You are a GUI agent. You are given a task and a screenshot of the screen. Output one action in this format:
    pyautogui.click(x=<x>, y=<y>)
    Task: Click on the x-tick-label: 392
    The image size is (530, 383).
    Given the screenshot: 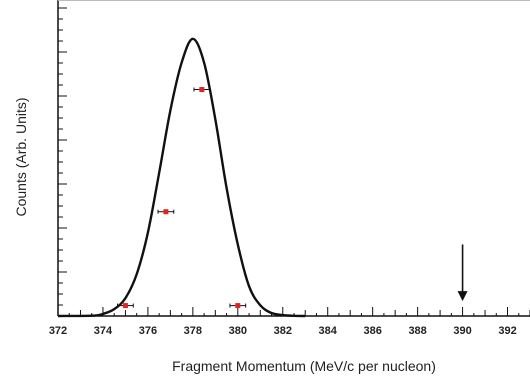 What is the action you would take?
    pyautogui.click(x=507, y=331)
    